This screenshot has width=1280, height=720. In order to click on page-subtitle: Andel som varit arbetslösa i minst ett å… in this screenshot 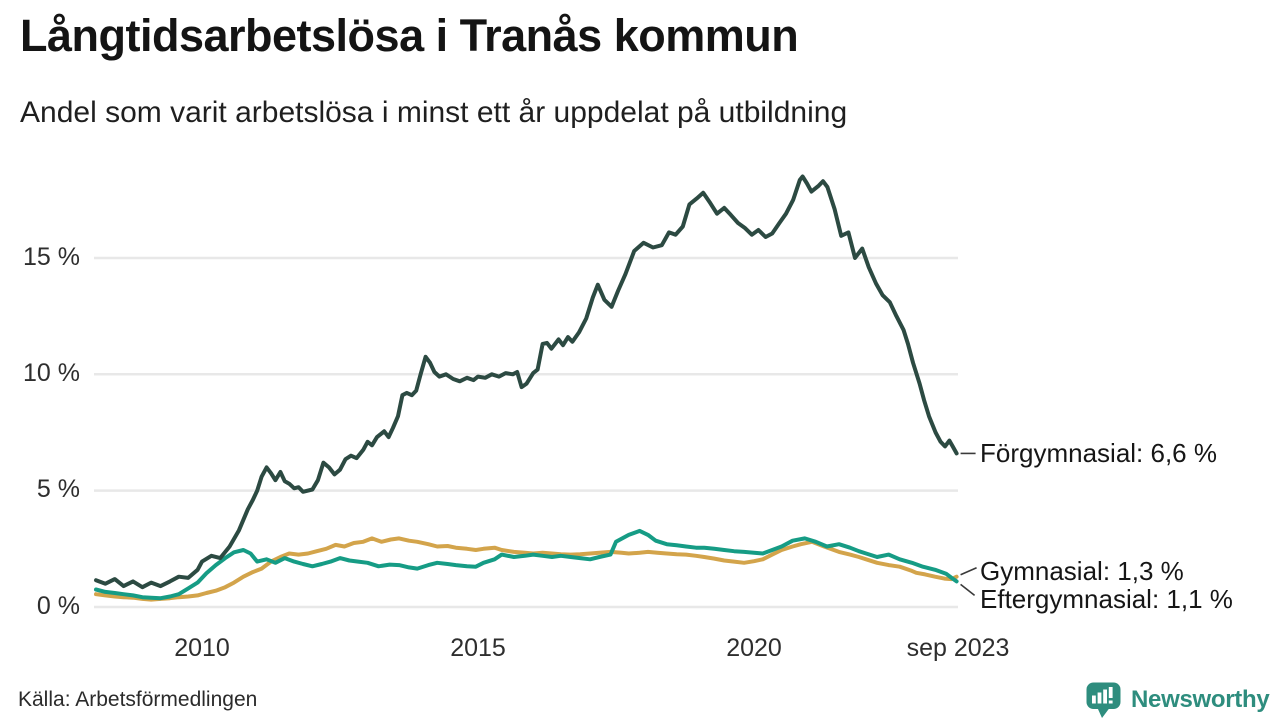, I will do `click(434, 112)`.